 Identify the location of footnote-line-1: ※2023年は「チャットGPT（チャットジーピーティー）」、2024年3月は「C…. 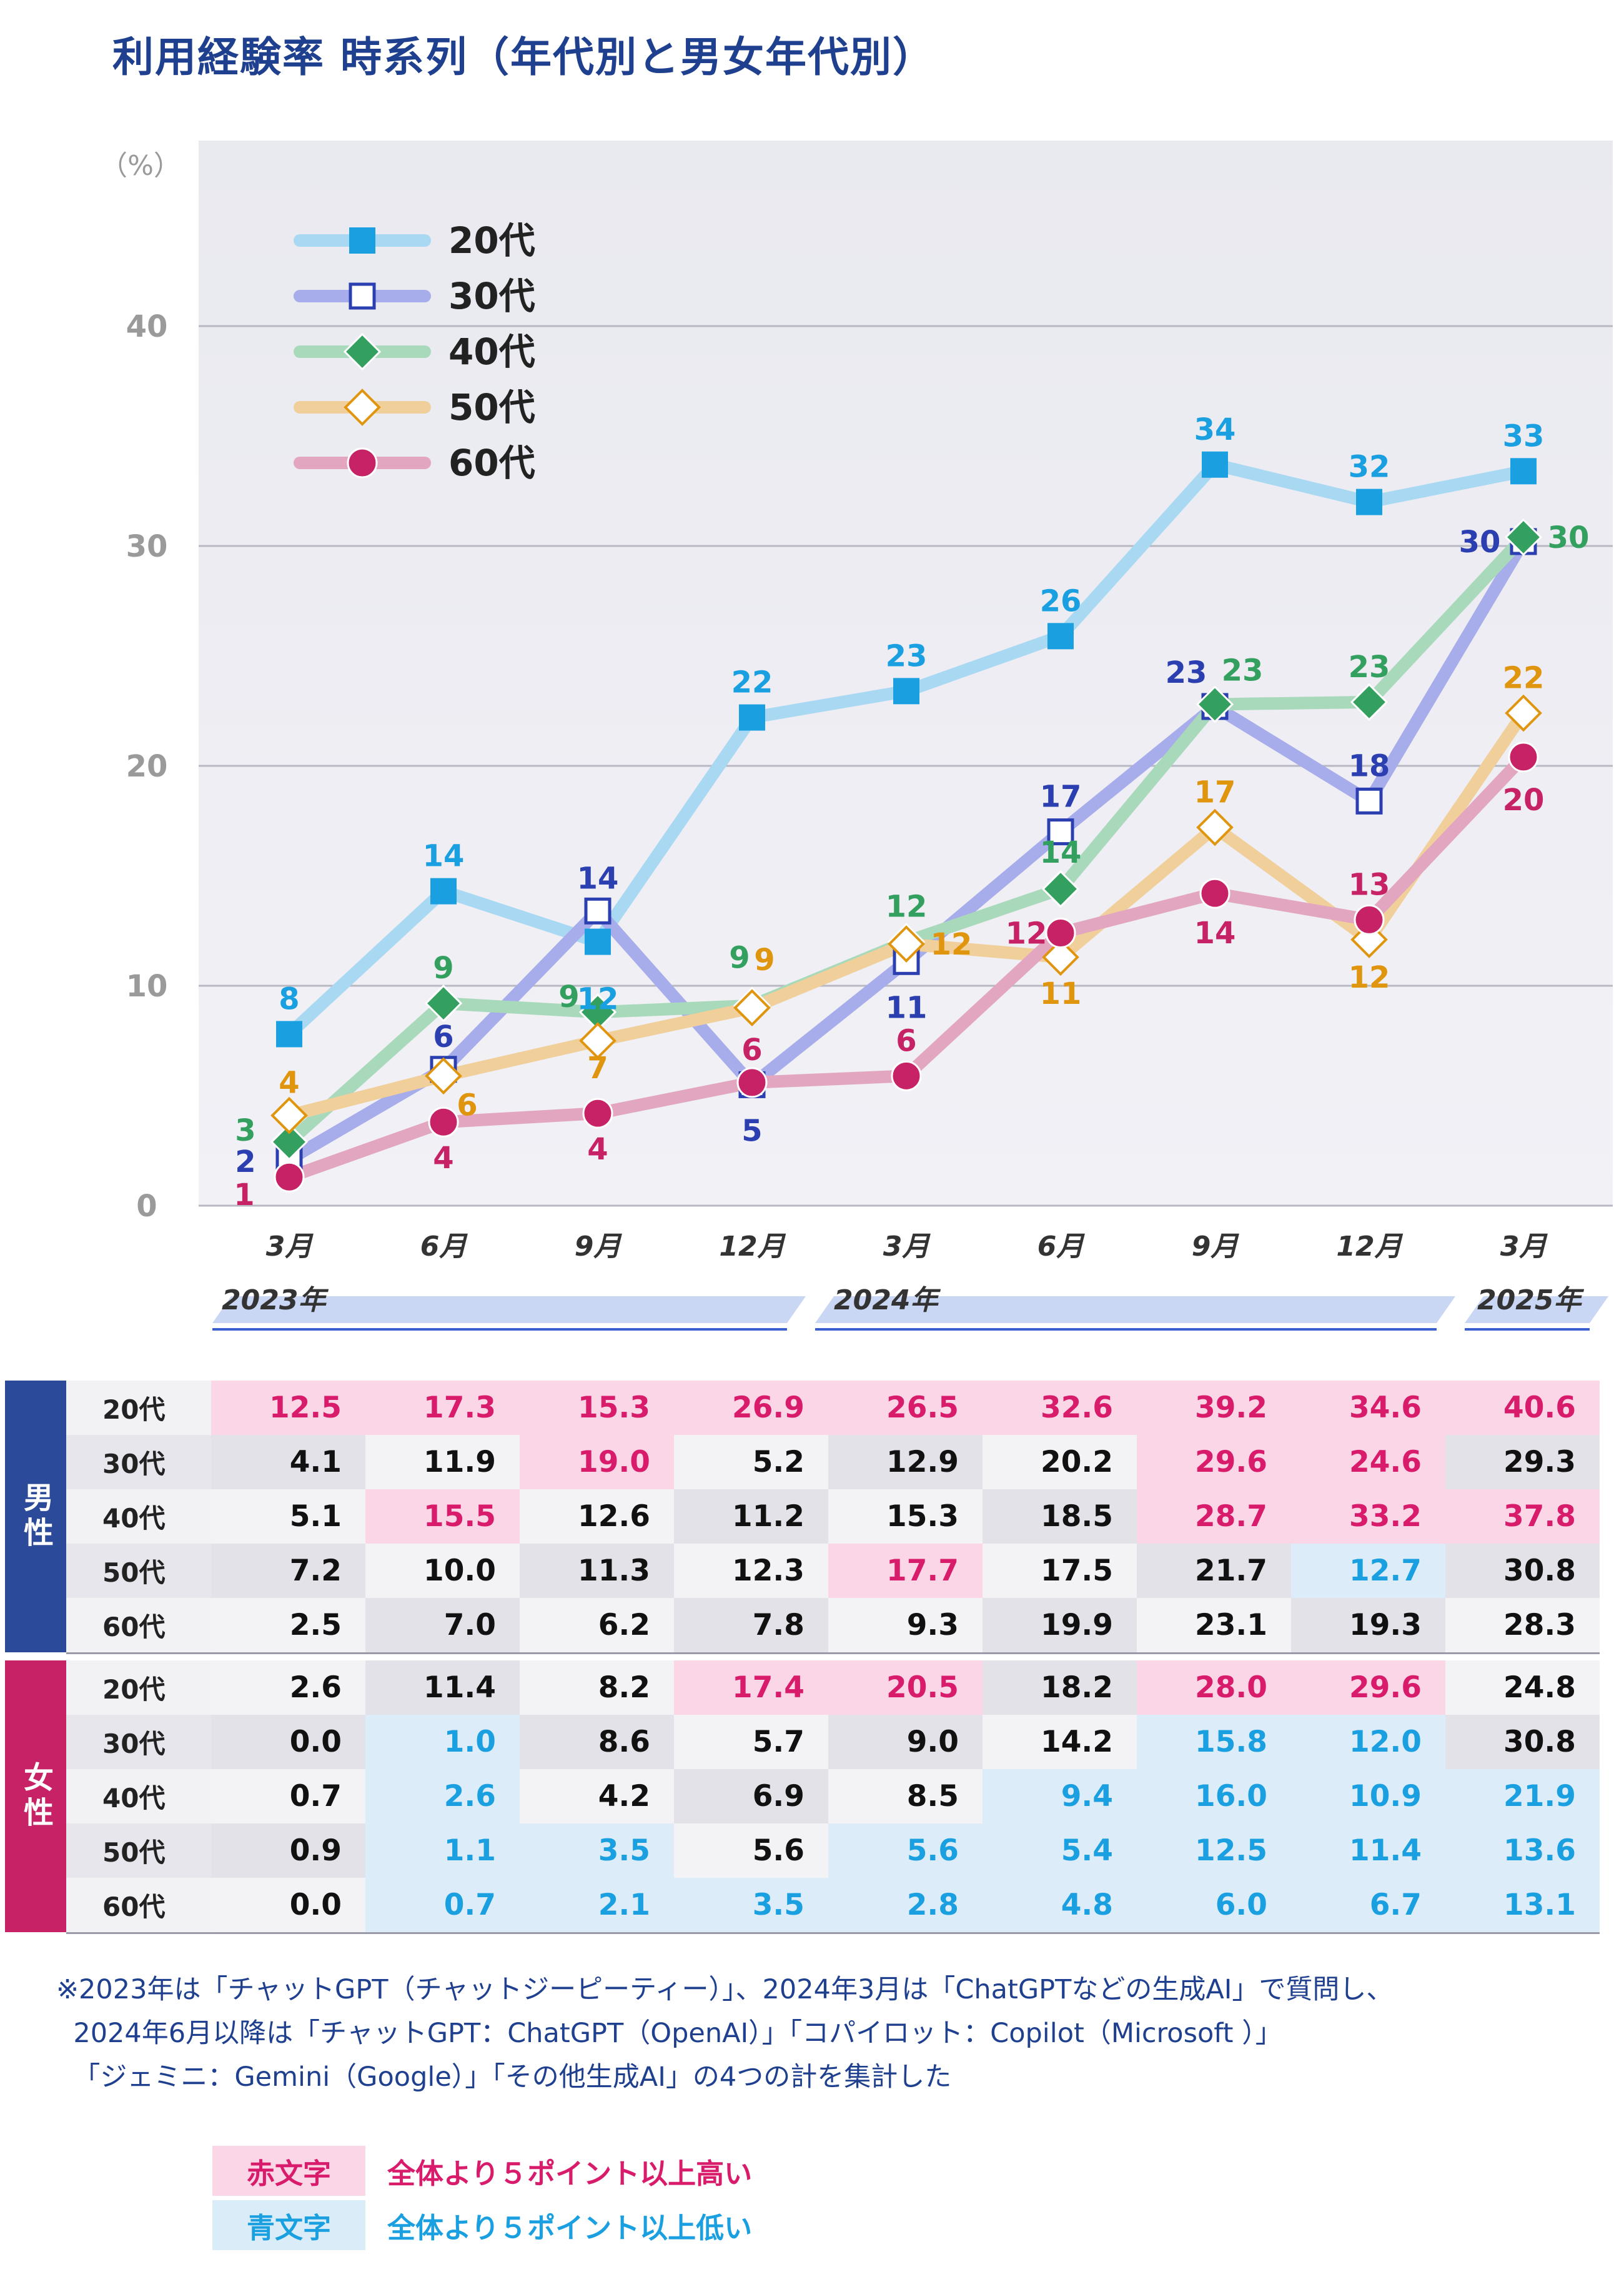
(725, 1990).